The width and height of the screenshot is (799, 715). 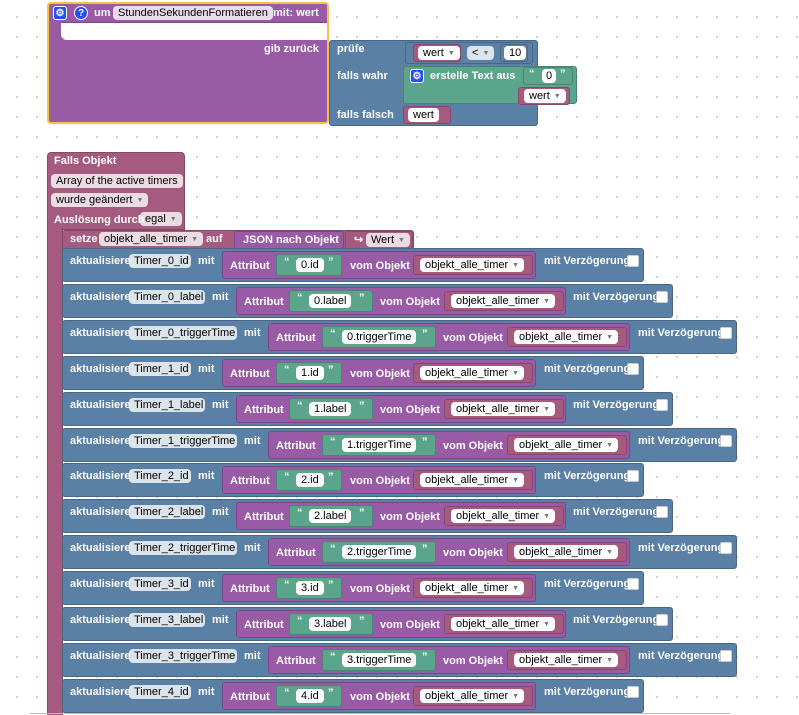 I want to click on attribute-value-field: 1.triggerTime, so click(x=379, y=445).